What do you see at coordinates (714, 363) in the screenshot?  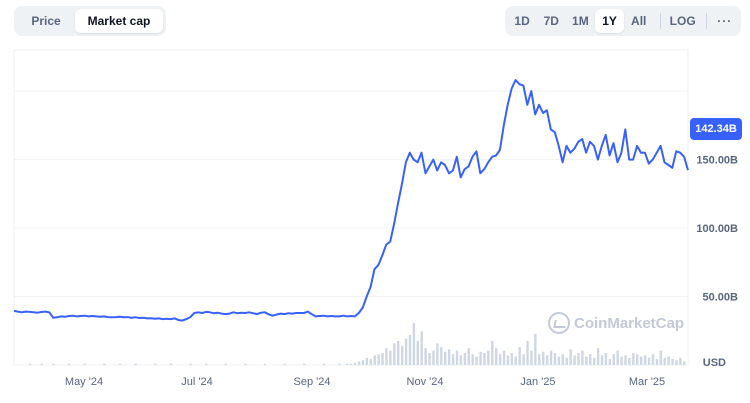 I see `y-unit-label: USD` at bounding box center [714, 363].